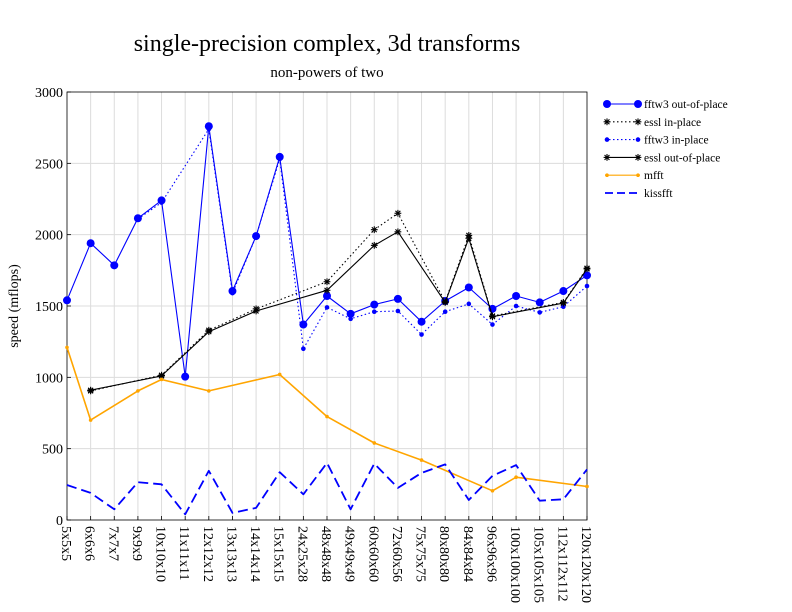 This screenshot has height=612, width=792. What do you see at coordinates (676, 141) in the screenshot?
I see `legend-label: fftw3 in-place` at bounding box center [676, 141].